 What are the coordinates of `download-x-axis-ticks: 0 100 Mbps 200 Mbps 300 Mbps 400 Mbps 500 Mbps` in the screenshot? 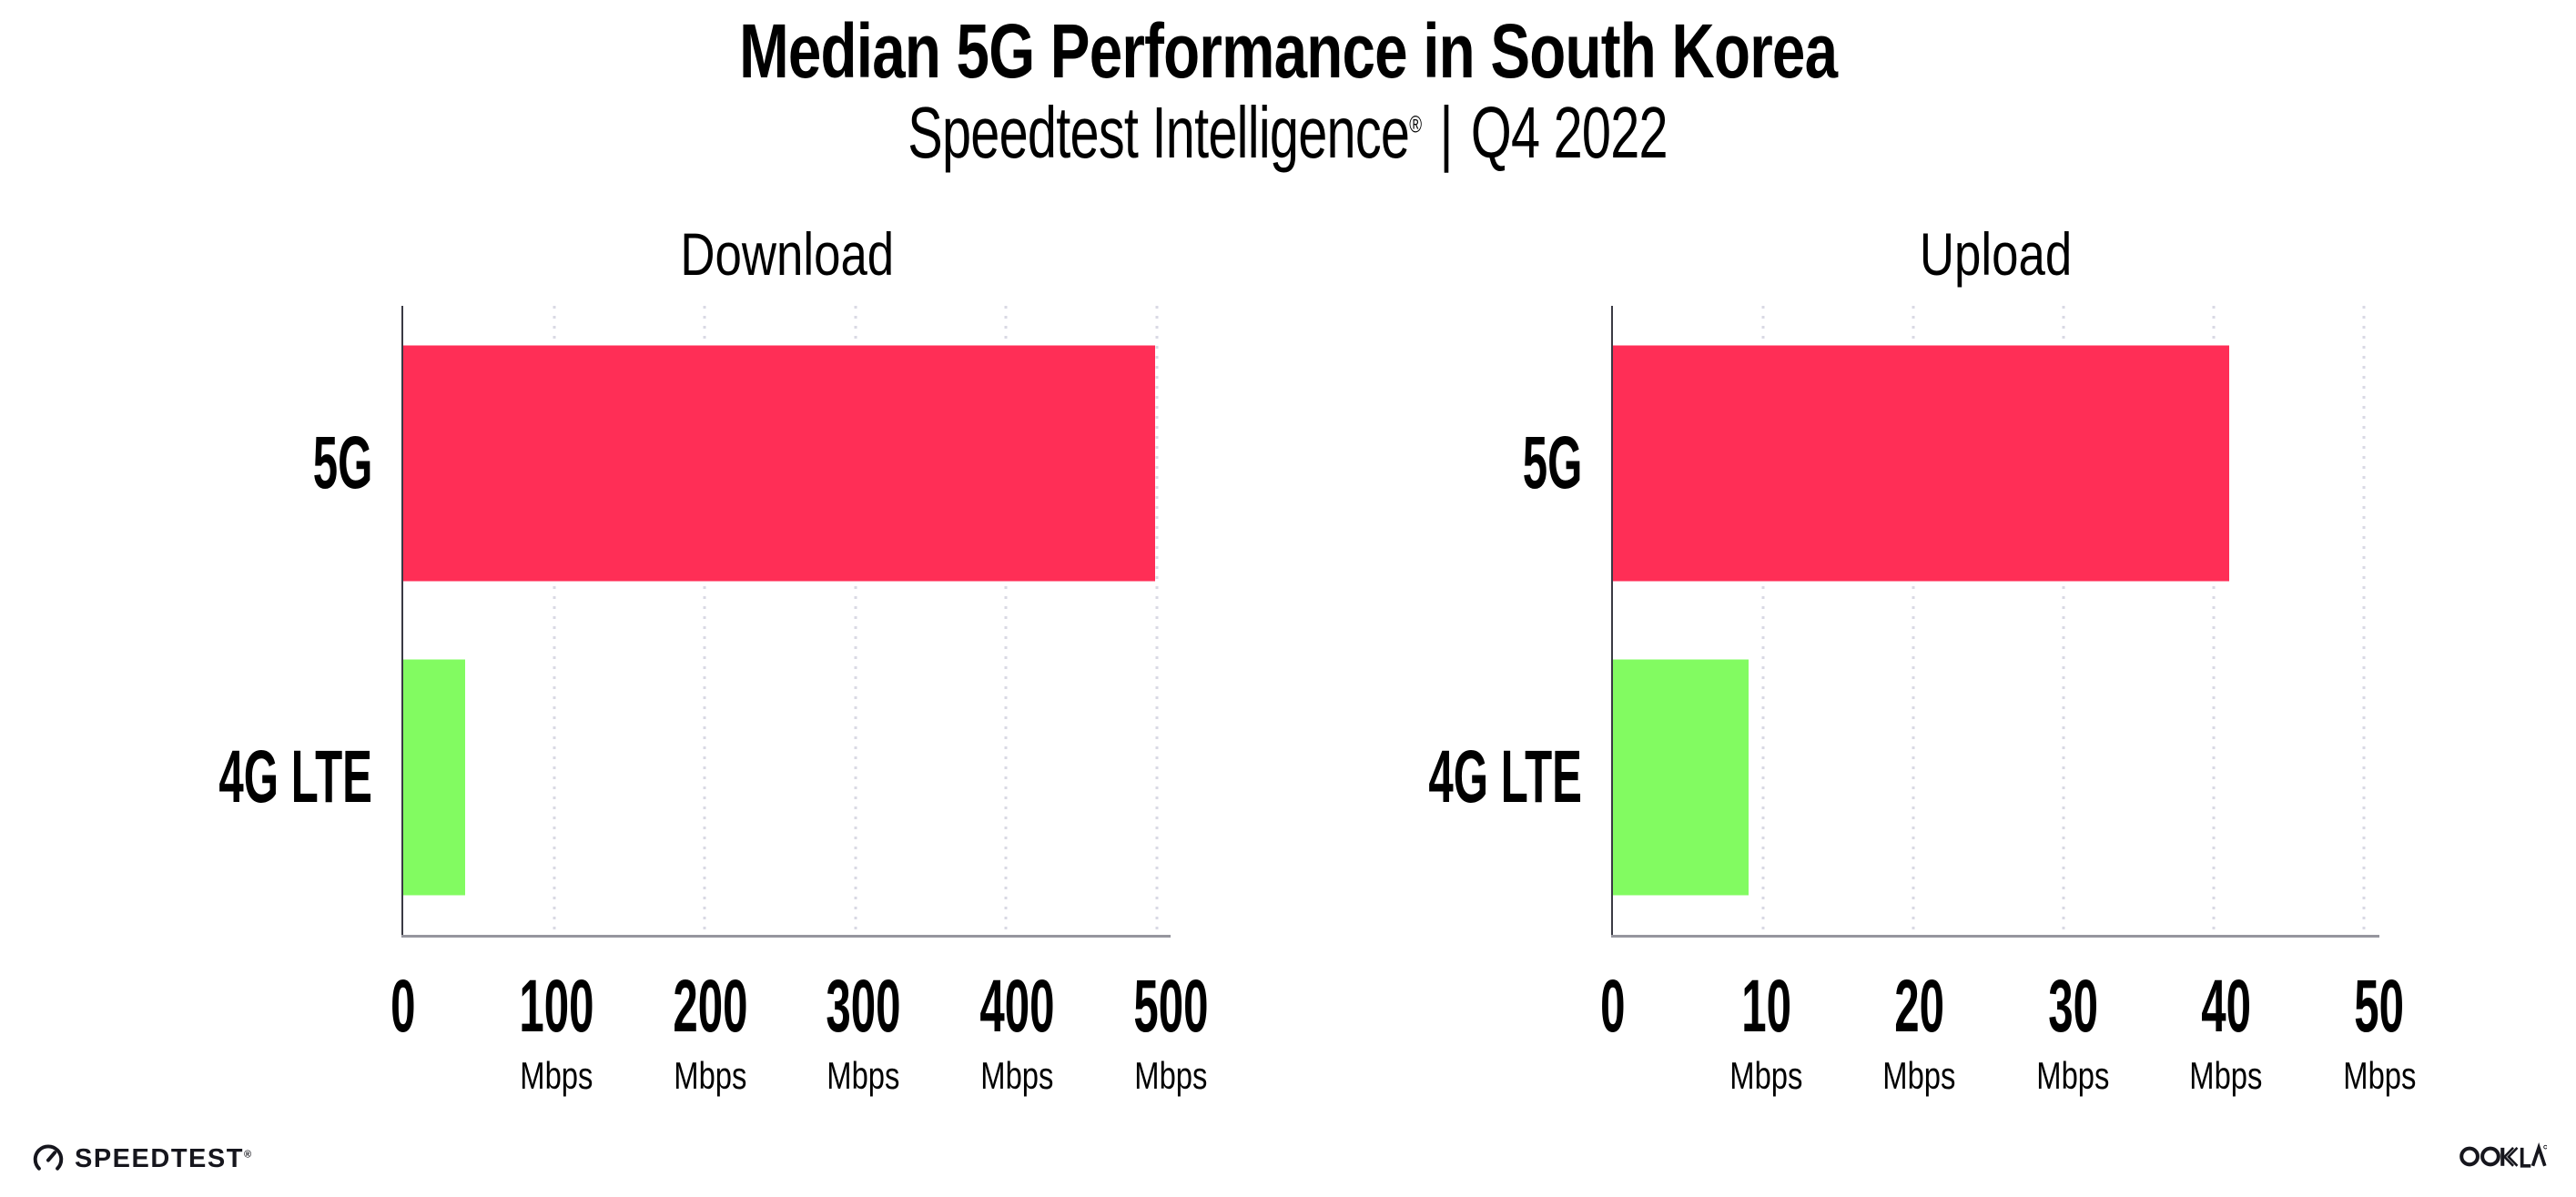 It's located at (799, 1046).